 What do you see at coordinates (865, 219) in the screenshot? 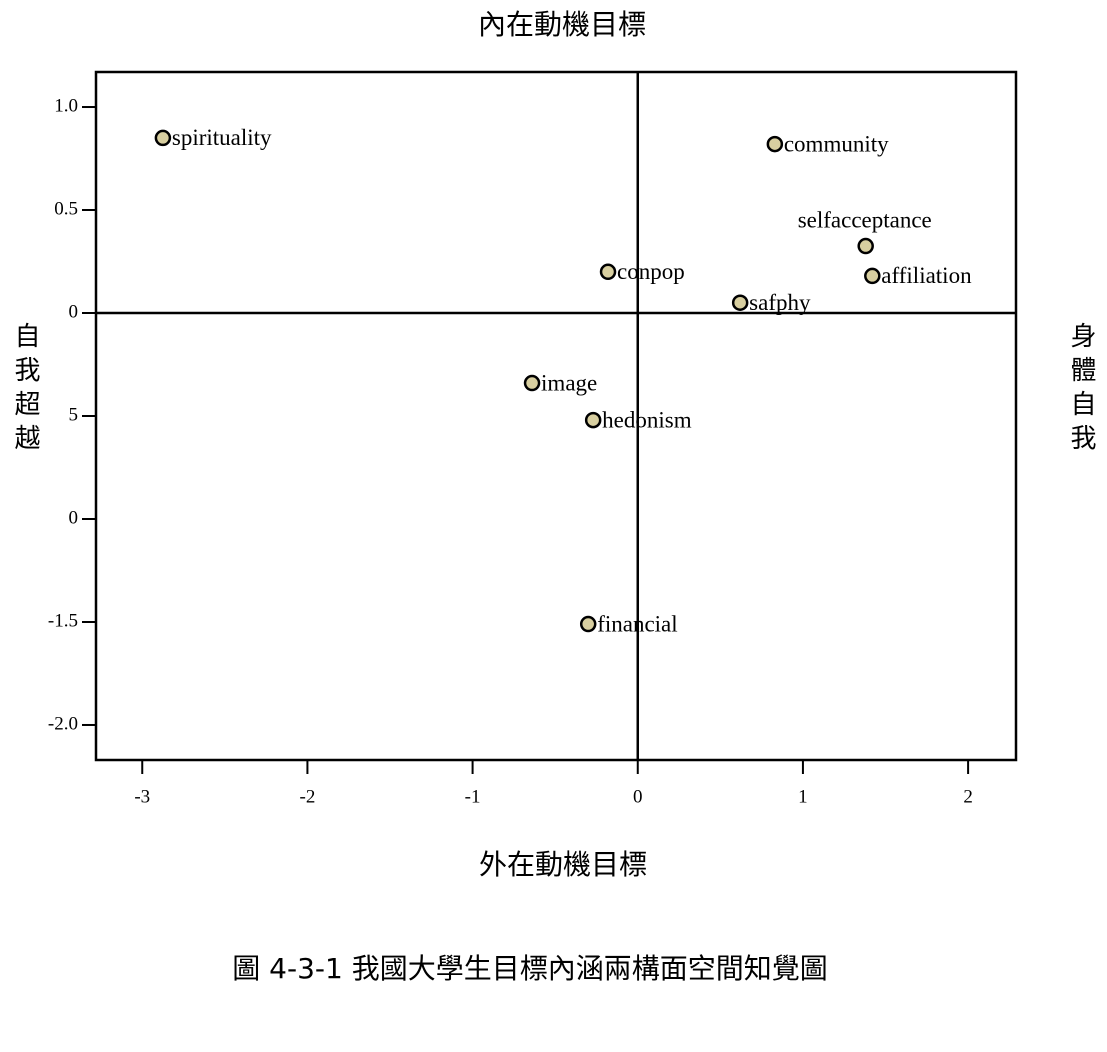
I see `point-label: selfacceptance` at bounding box center [865, 219].